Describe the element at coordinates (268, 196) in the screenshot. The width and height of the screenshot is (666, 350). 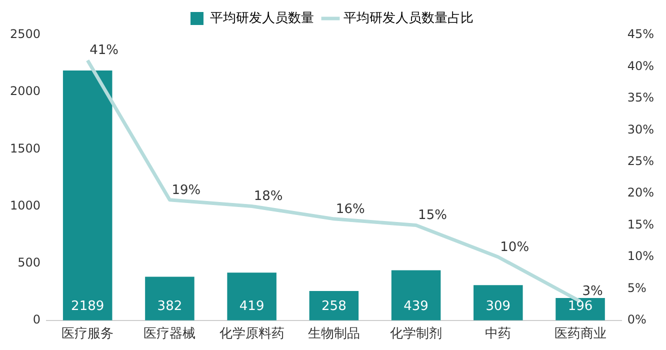
I see `data-label: 18%` at that location.